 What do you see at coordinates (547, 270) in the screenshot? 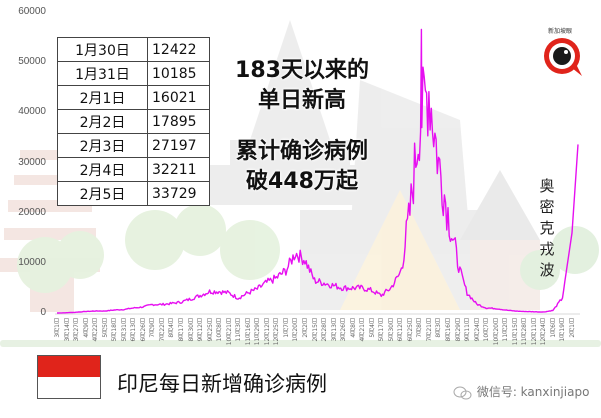
I see `omicron-char: 波` at bounding box center [547, 270].